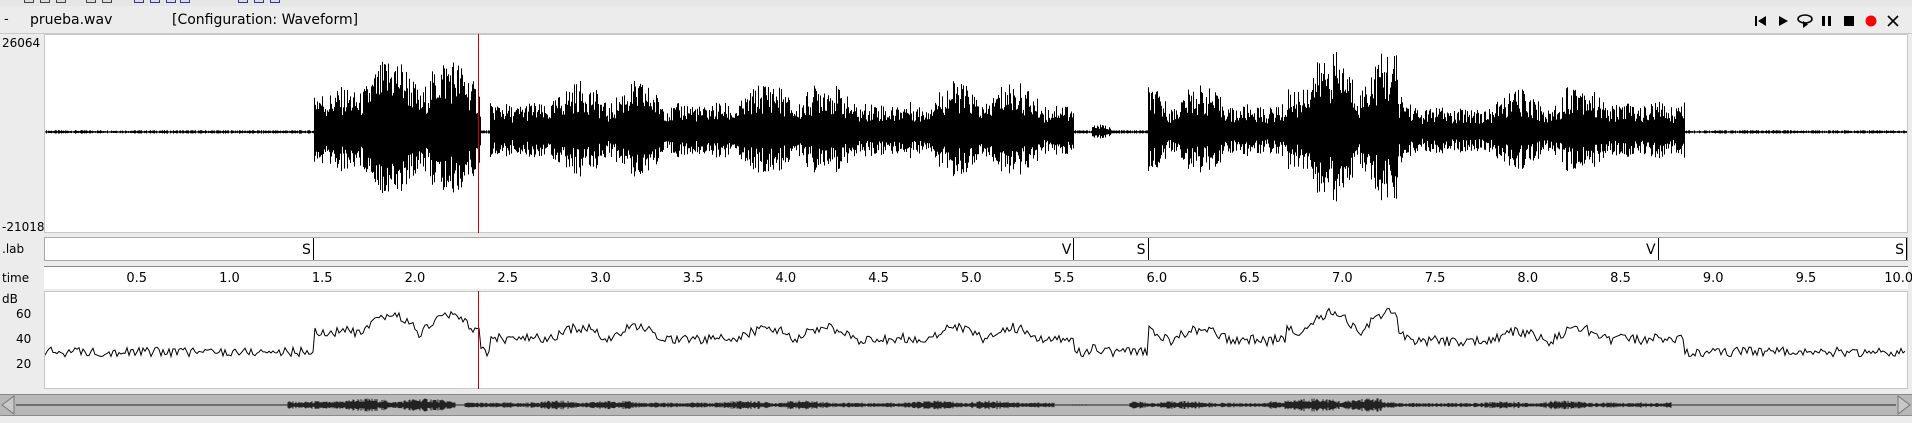 This screenshot has width=1912, height=423. I want to click on time-tick-label: 5.5, so click(1064, 278).